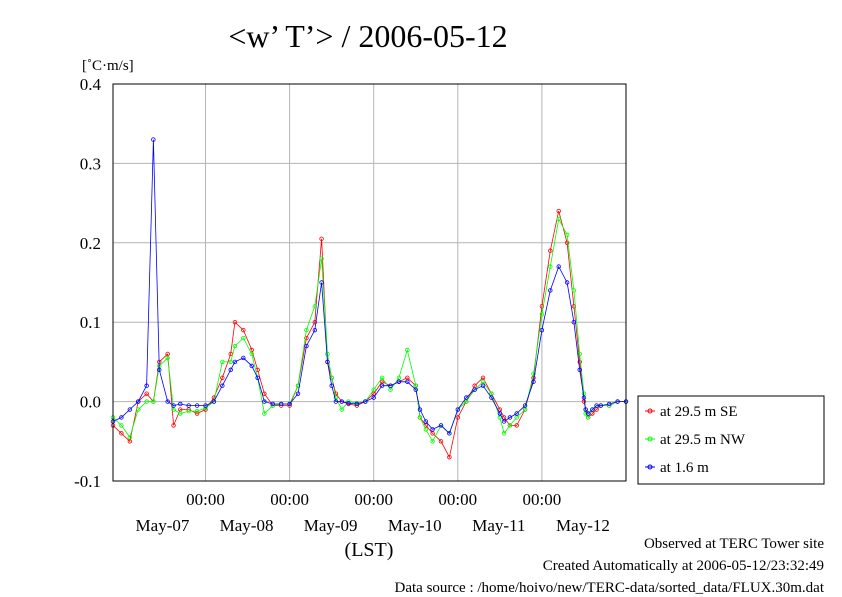 The image size is (842, 597). What do you see at coordinates (684, 468) in the screenshot?
I see `legend-label: at 1.6 m` at bounding box center [684, 468].